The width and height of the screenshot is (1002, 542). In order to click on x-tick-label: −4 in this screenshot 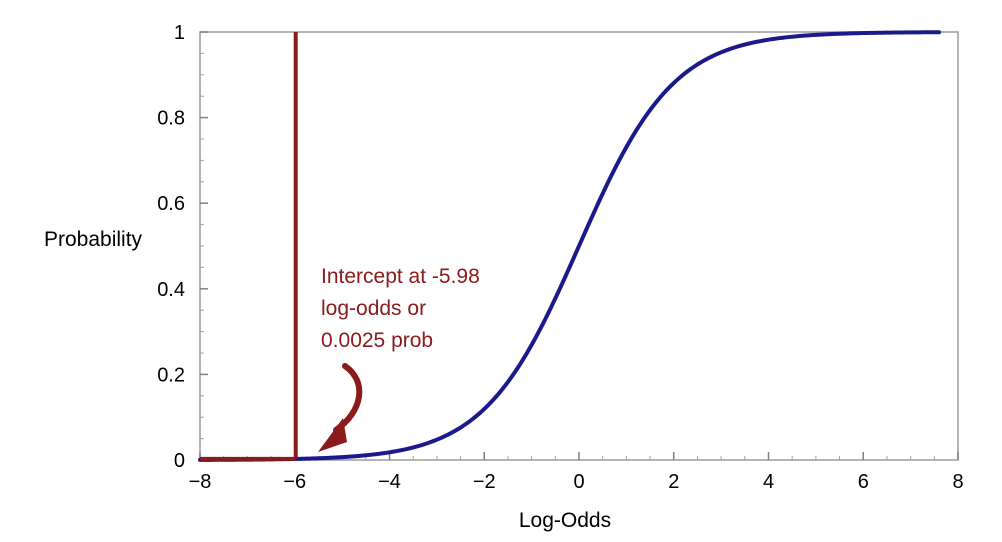, I will do `click(389, 482)`.